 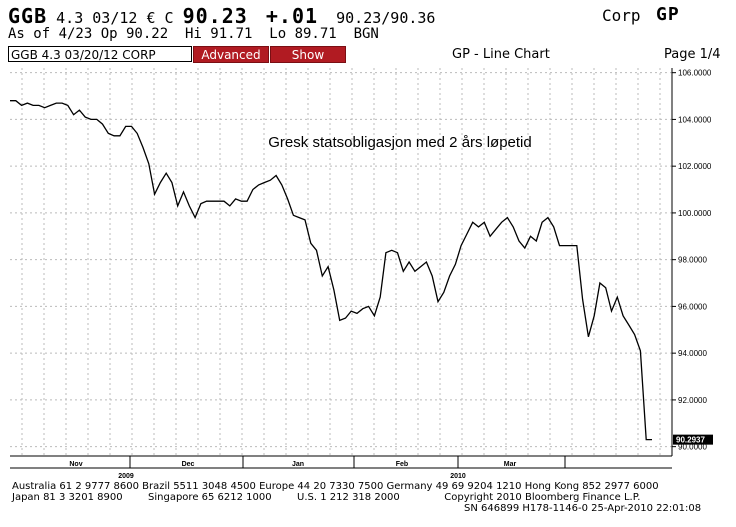 I want to click on last-value-box, so click(x=693, y=439).